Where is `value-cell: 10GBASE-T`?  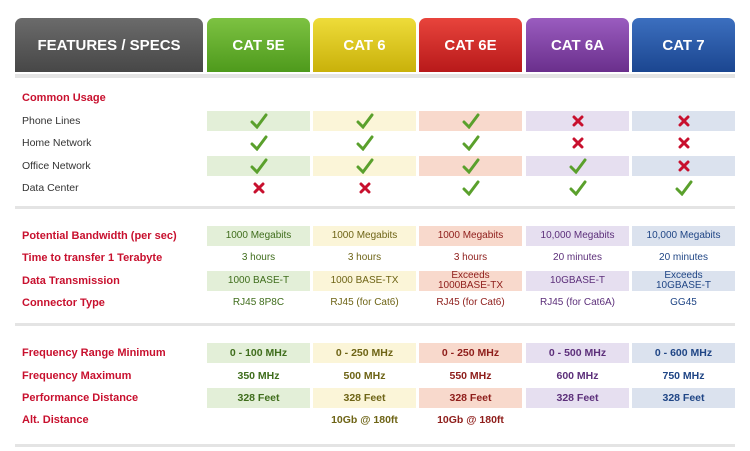 value-cell: 10GBASE-T is located at coordinates (577, 281).